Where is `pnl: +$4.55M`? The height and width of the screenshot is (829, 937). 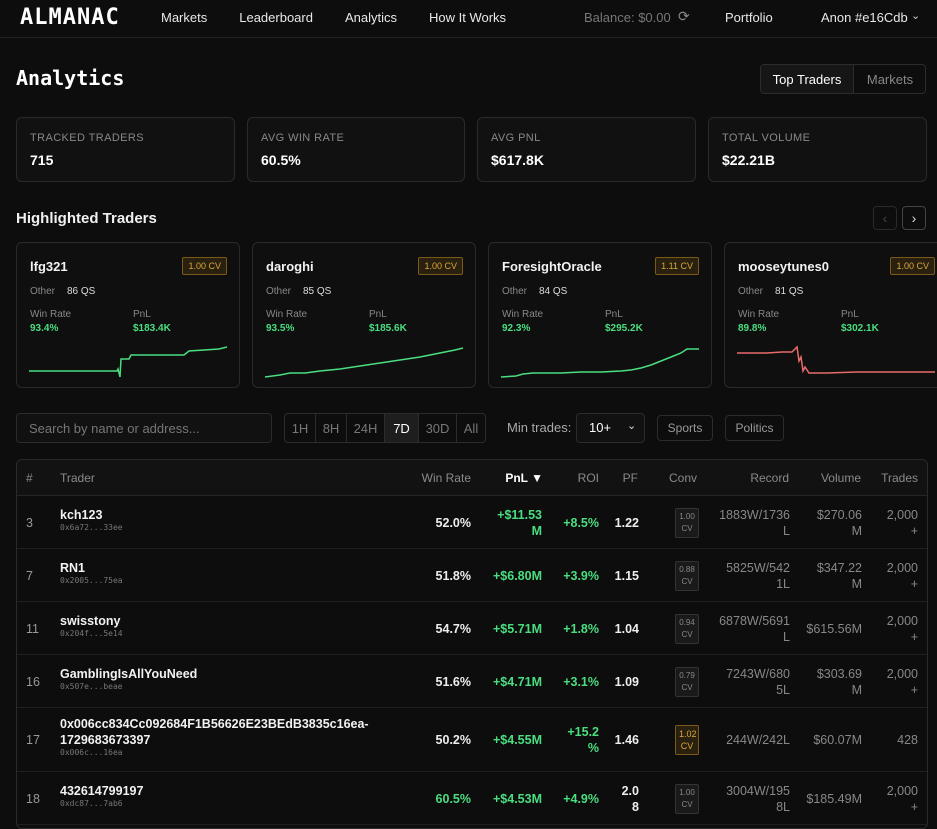 pnl: +$4.55M is located at coordinates (517, 740).